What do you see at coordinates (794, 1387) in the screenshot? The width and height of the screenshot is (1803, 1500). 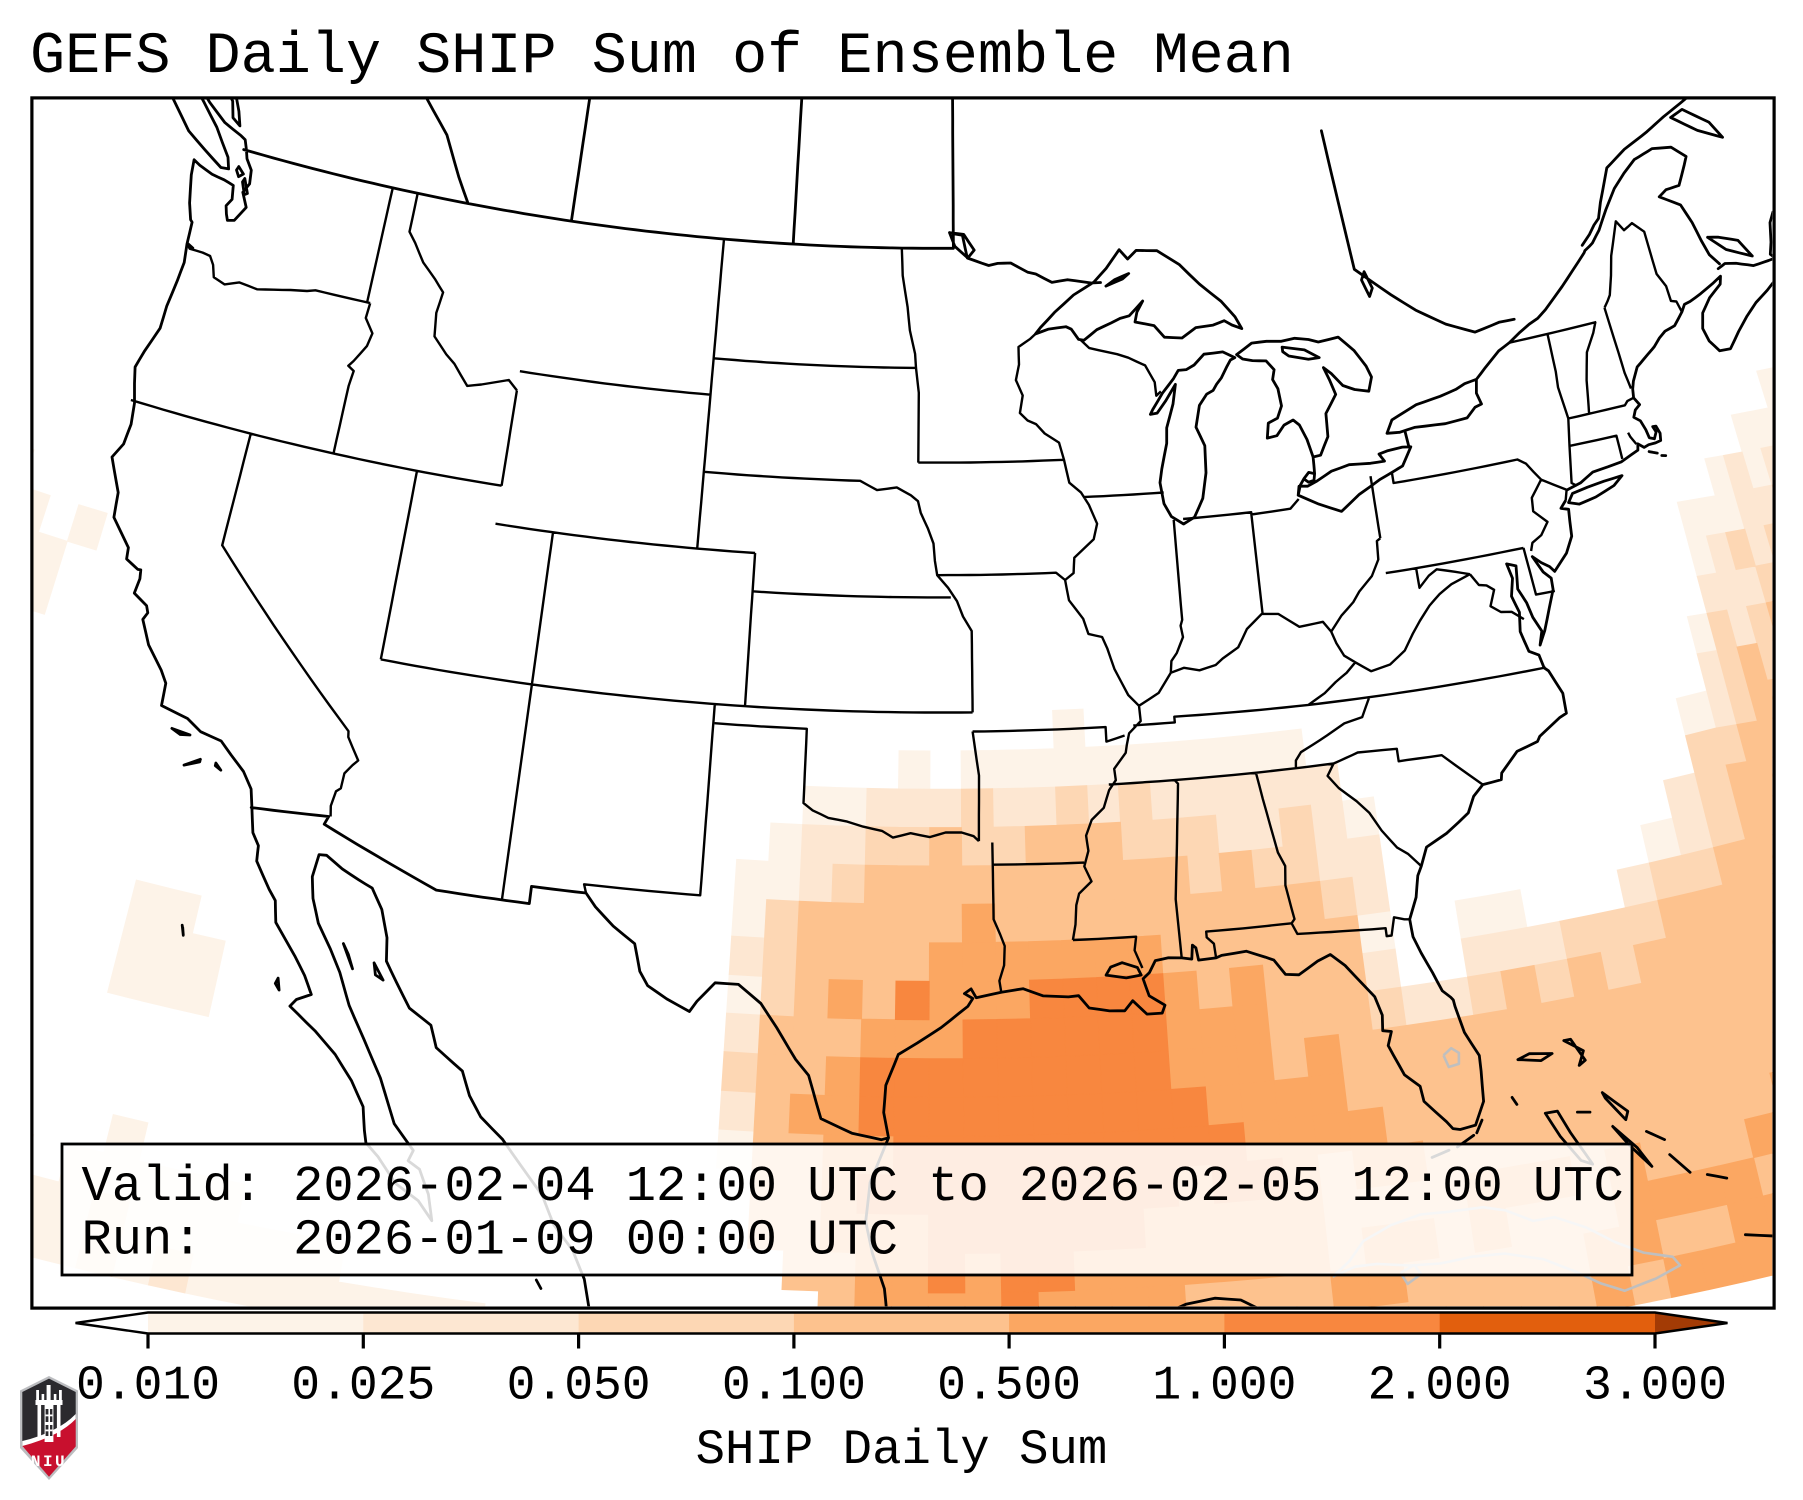 I see `svg-text: 0.100` at bounding box center [794, 1387].